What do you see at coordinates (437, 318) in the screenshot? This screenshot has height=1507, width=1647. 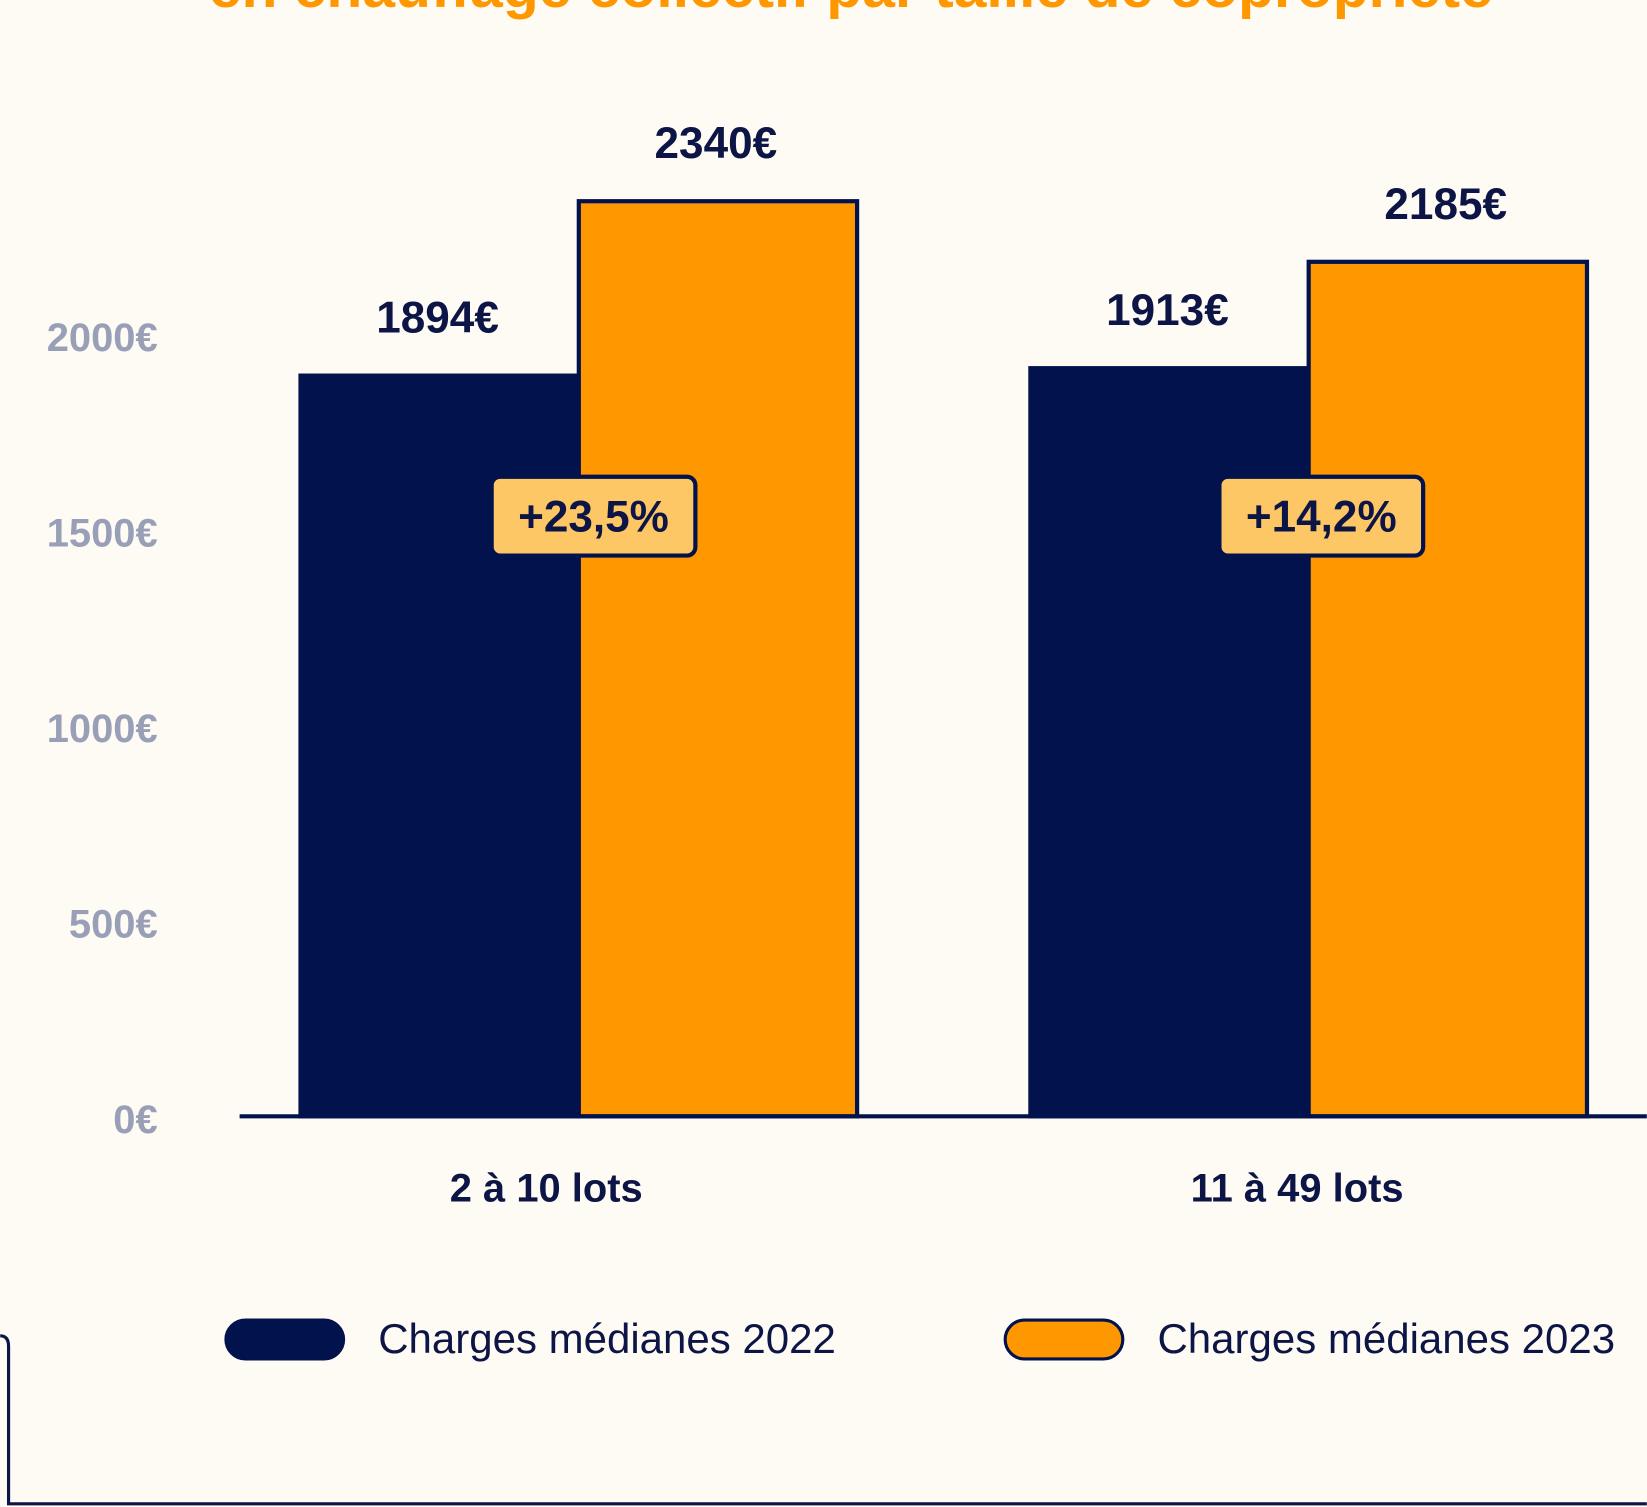 I see `value-label: 1894€` at bounding box center [437, 318].